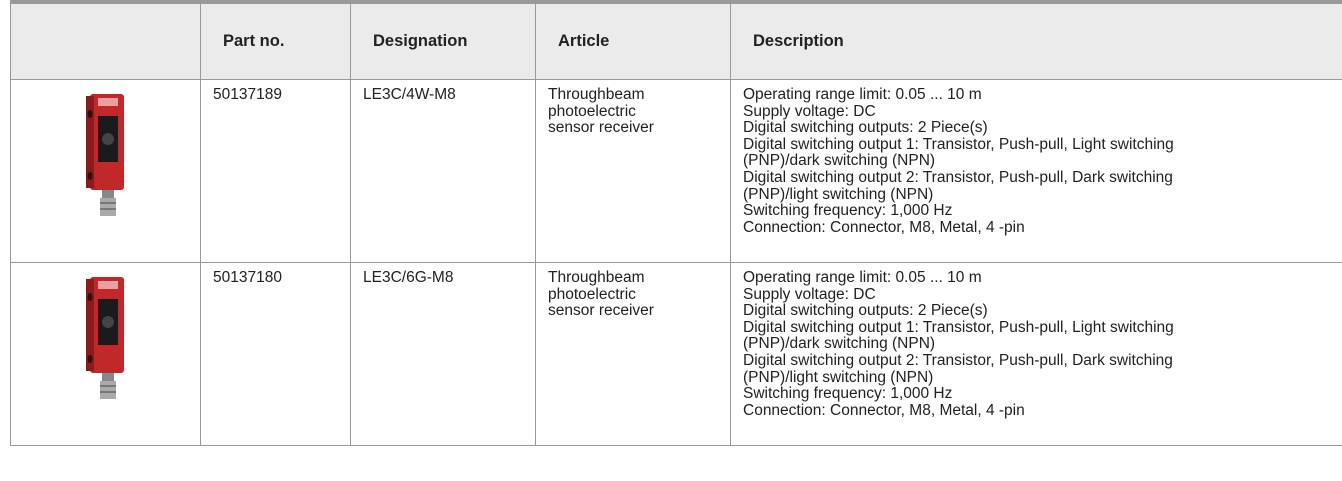 This screenshot has height=481, width=1342. I want to click on part-no-cell: 50137180, so click(275, 354).